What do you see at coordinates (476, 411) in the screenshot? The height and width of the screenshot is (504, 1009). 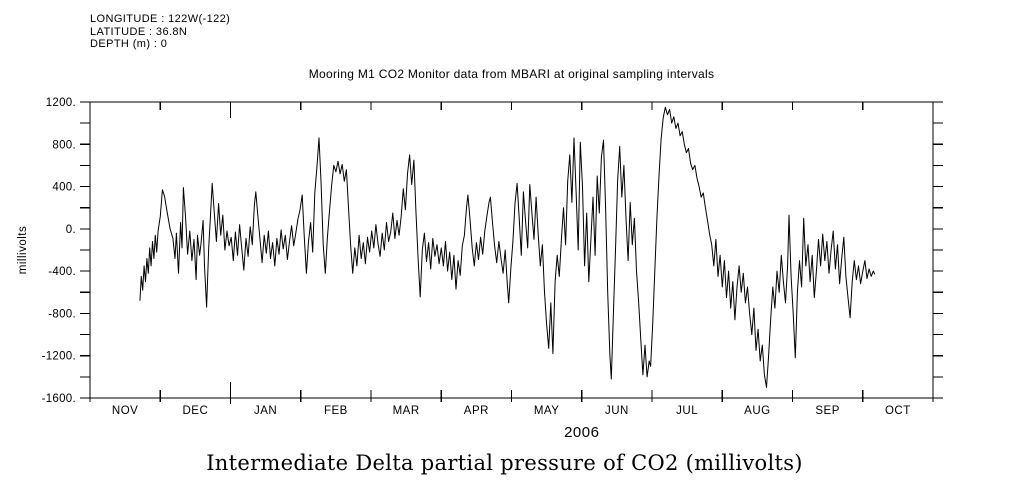 I see `svg-text: APR` at bounding box center [476, 411].